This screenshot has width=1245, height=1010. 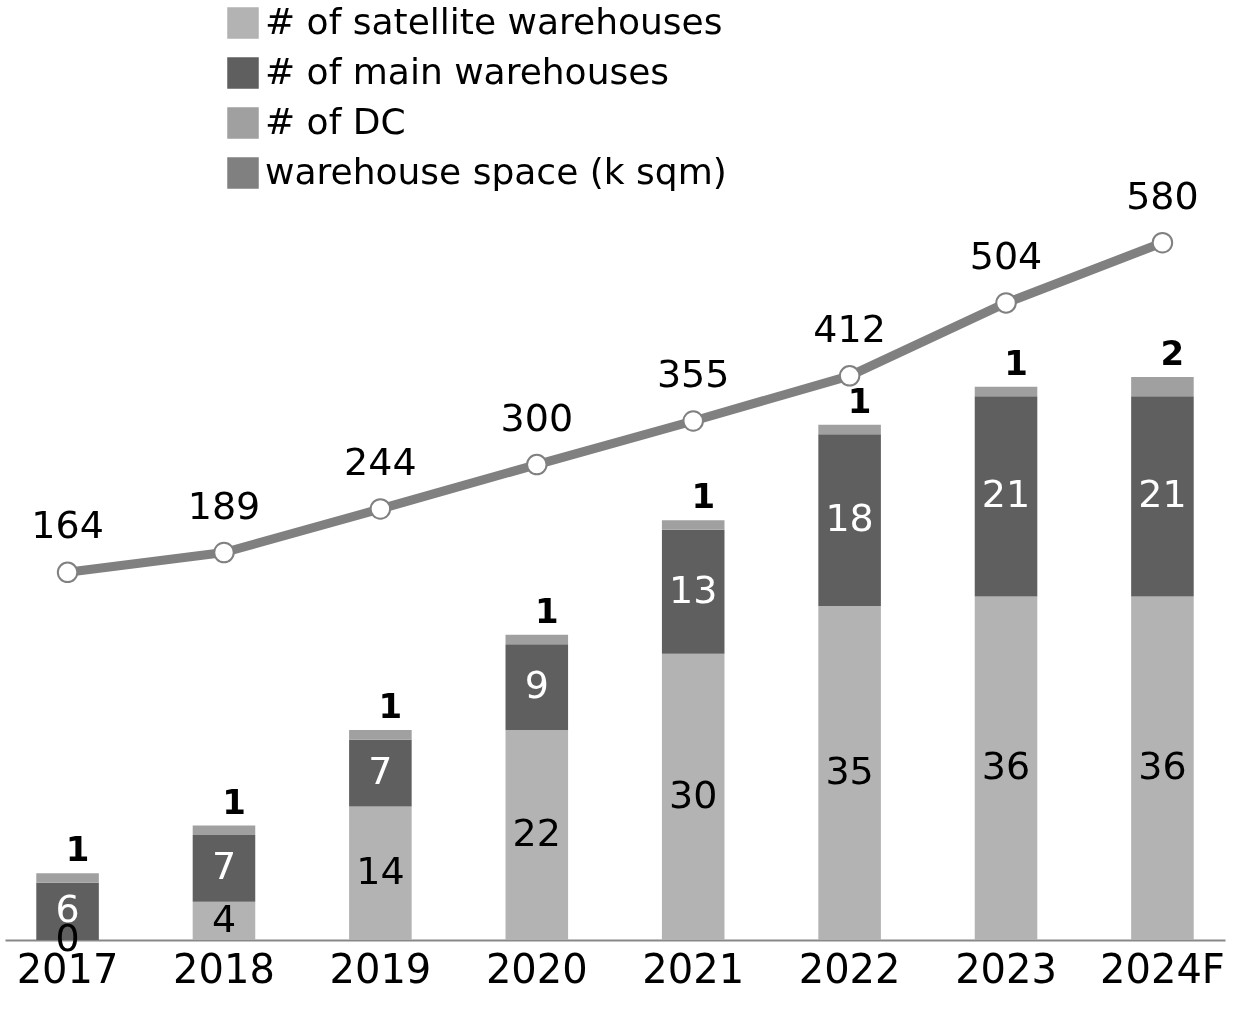 I want to click on data-label: 244, so click(x=380, y=461).